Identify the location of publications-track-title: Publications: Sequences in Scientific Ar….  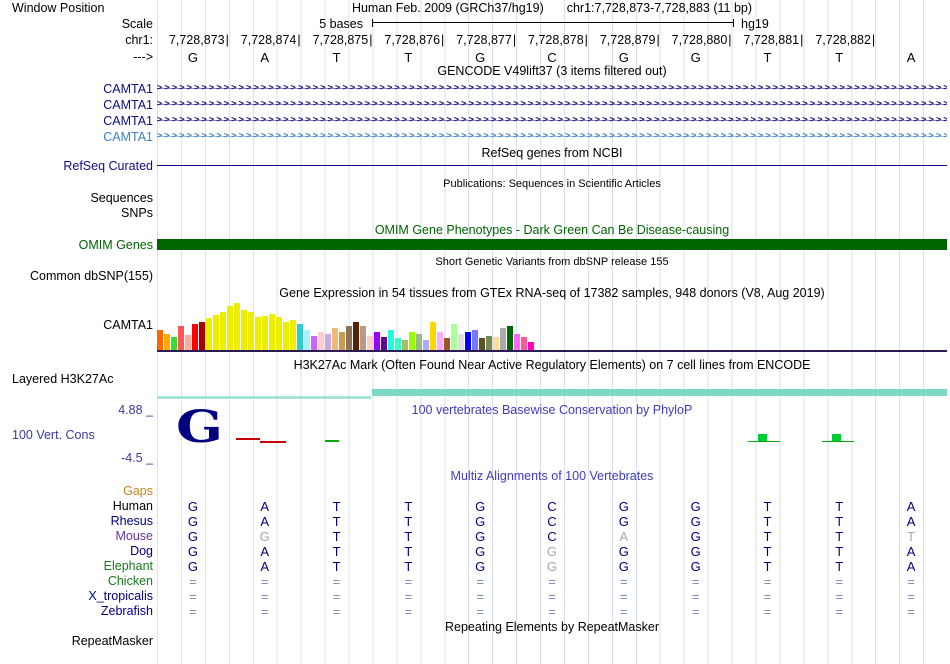
(552, 184).